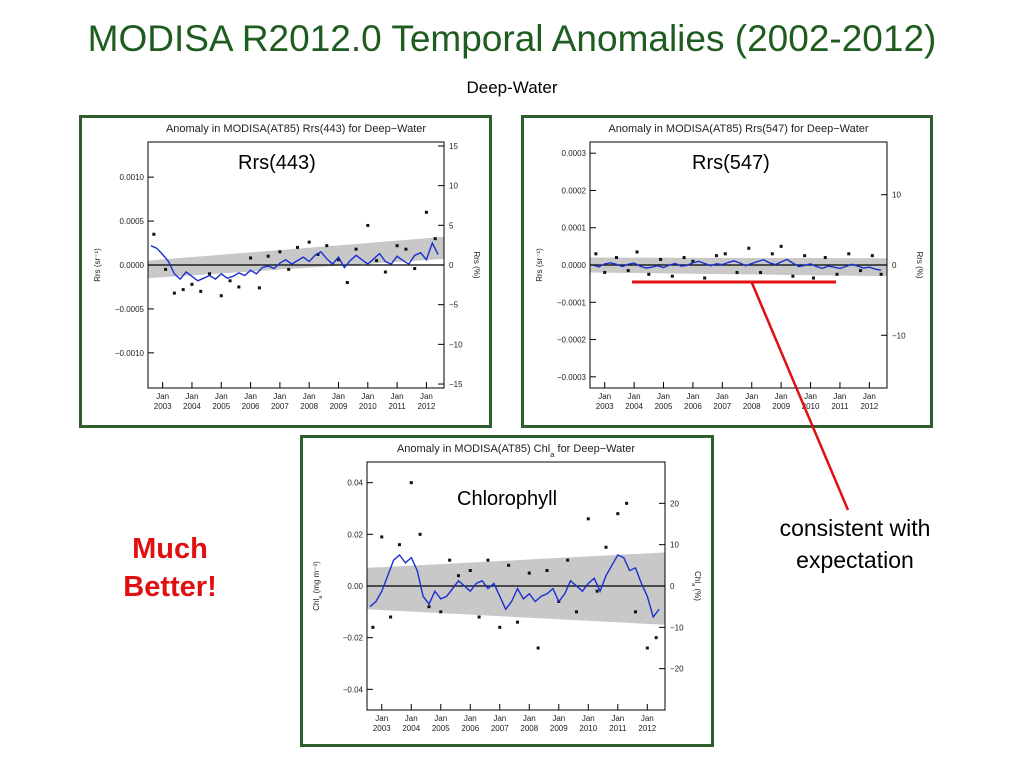 Image resolution: width=1024 pixels, height=768 pixels. I want to click on x-tick-label: 2007, so click(722, 406).